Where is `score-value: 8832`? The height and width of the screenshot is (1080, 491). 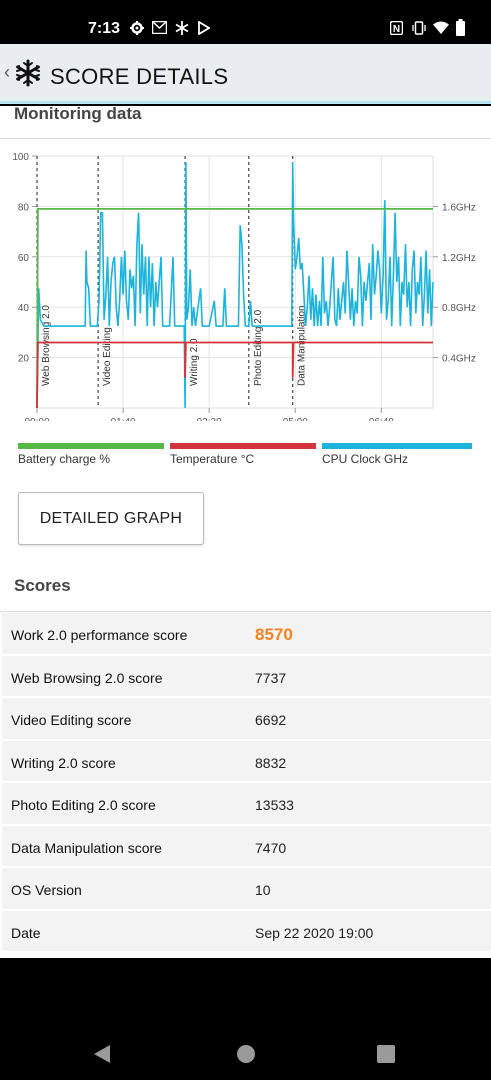 score-value: 8832 is located at coordinates (271, 762).